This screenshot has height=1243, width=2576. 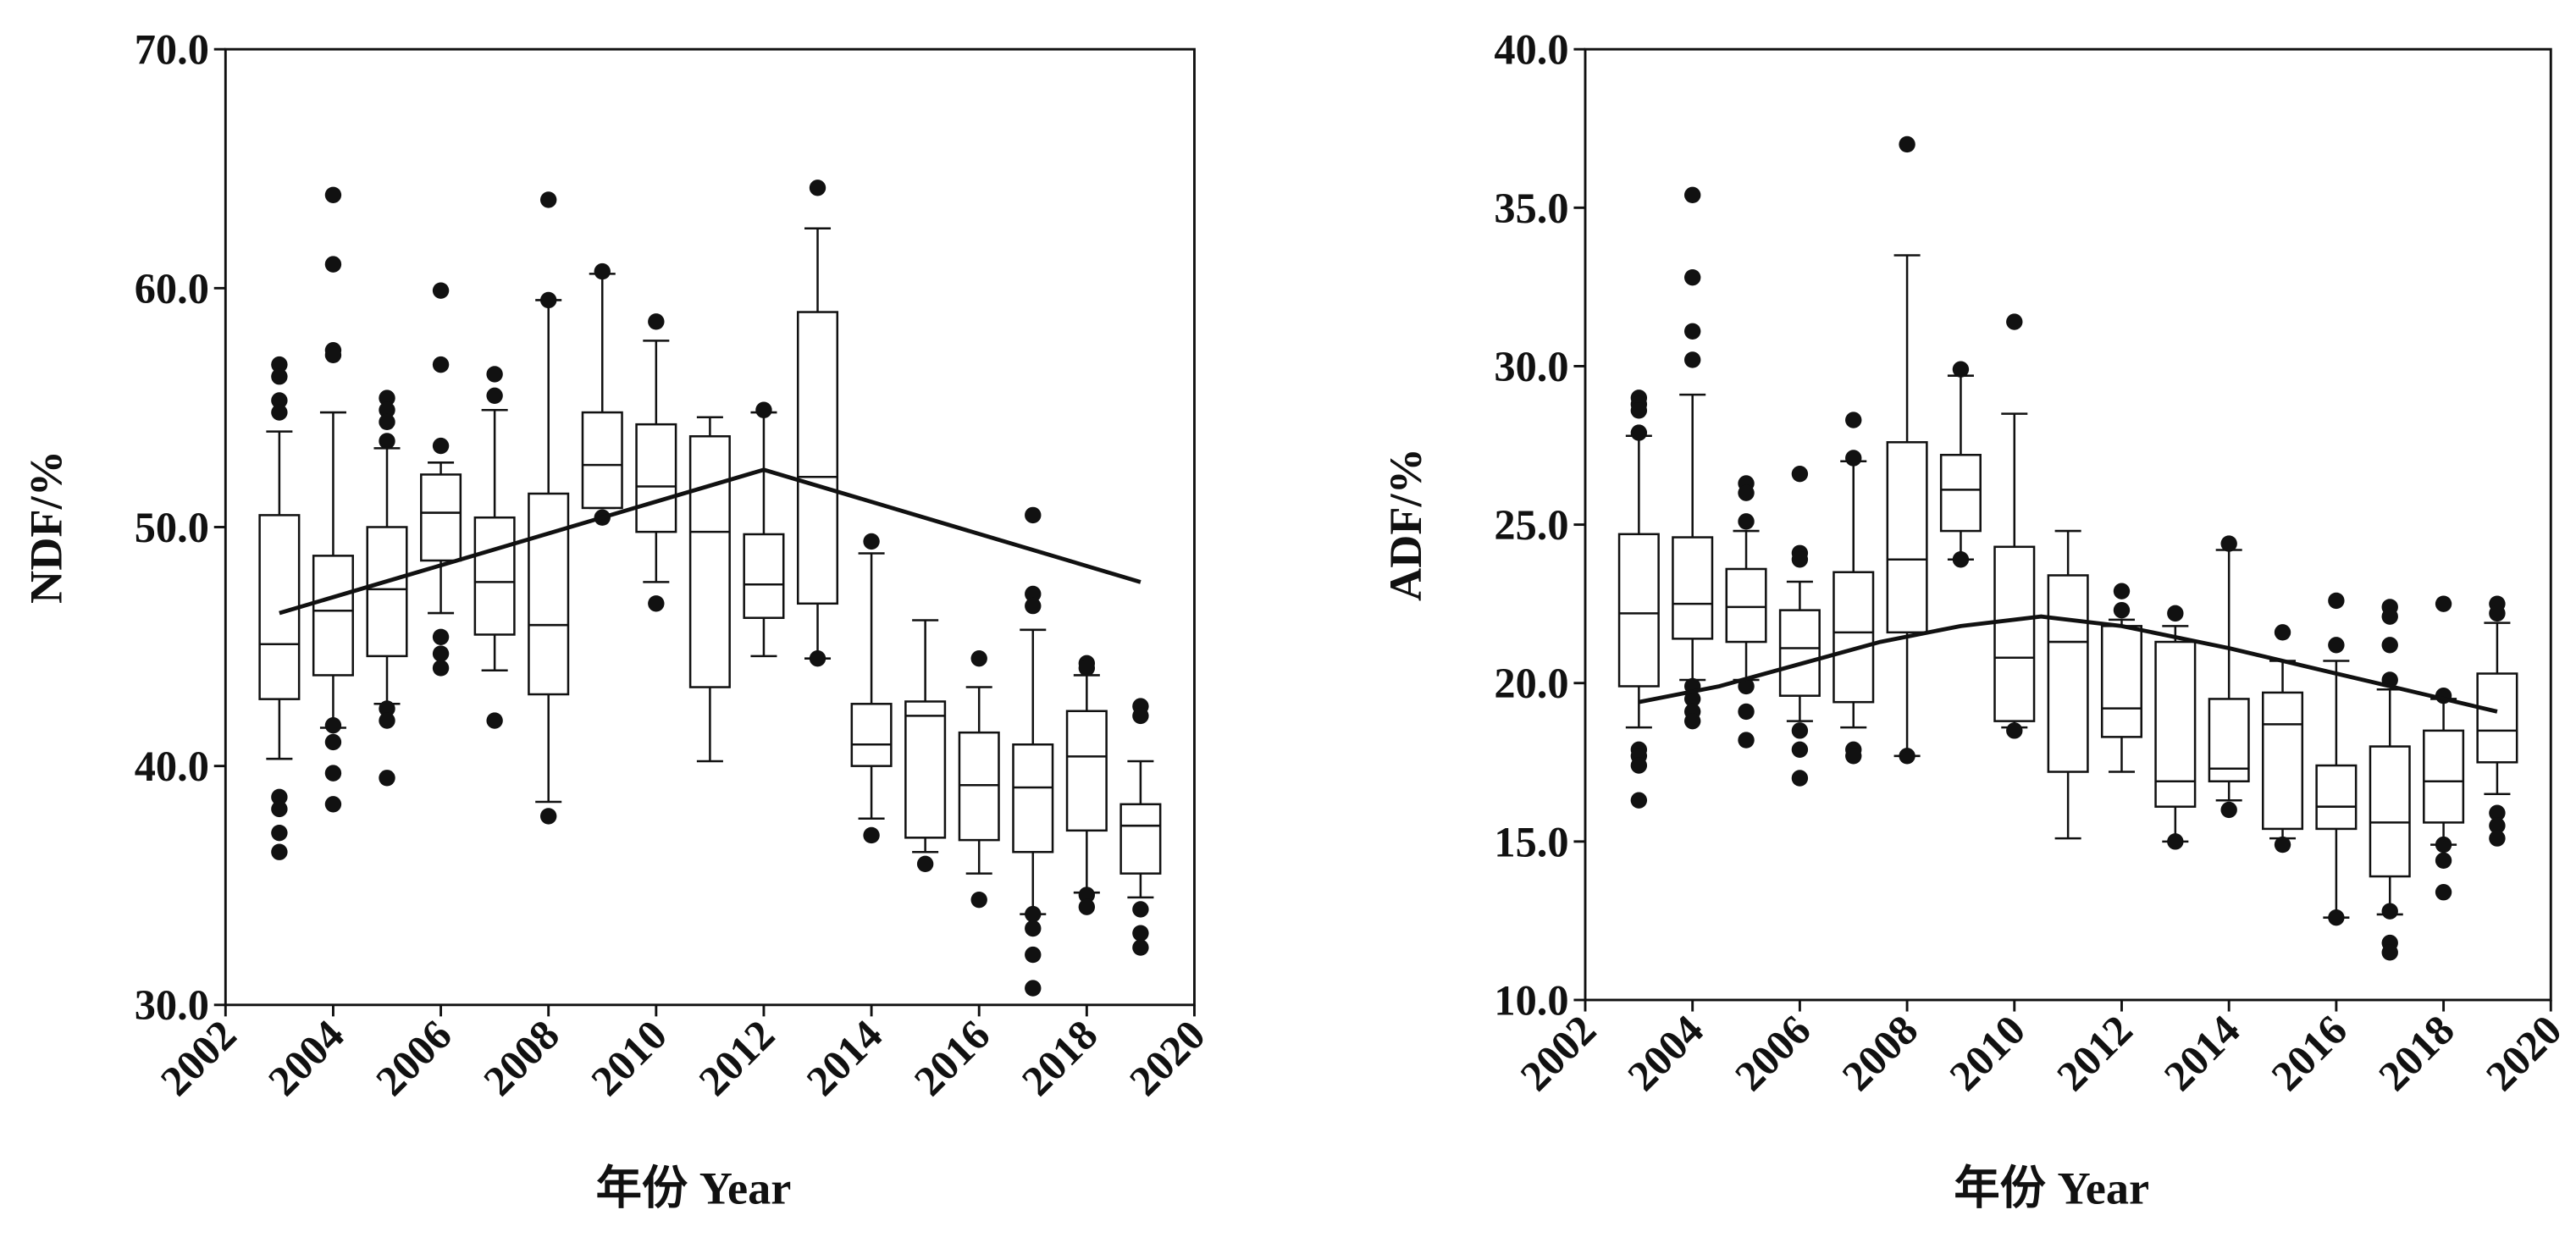 I want to click on box-2003, so click(x=1639, y=599).